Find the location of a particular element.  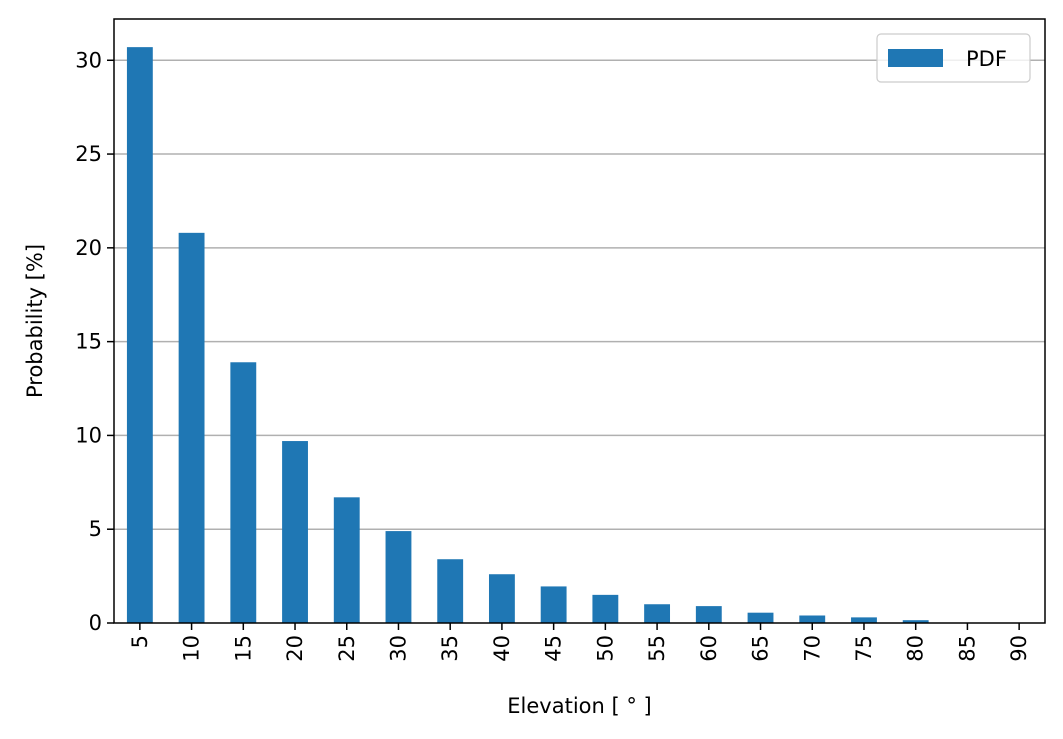

x-tick-label: 65 is located at coordinates (761, 648).